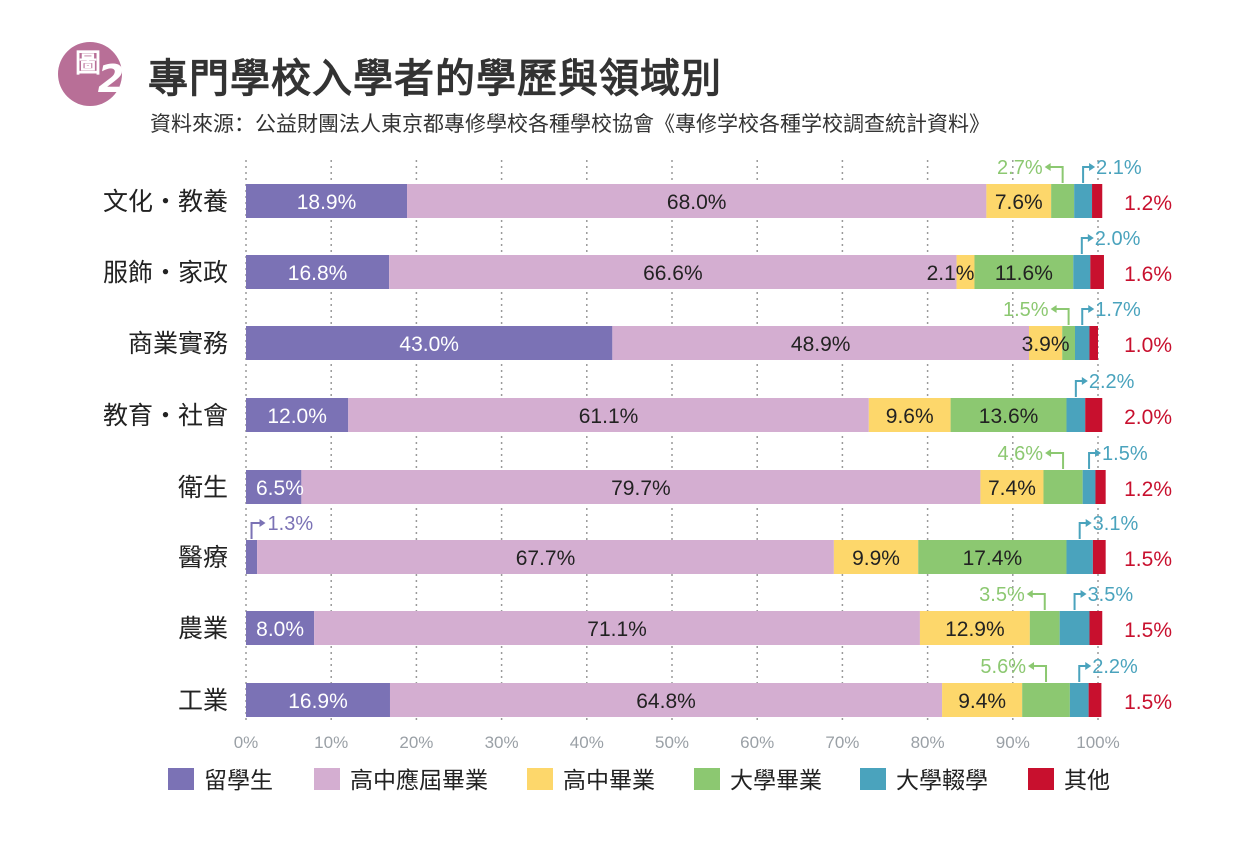  I want to click on data-label-hs: 7.4%, so click(1012, 488).